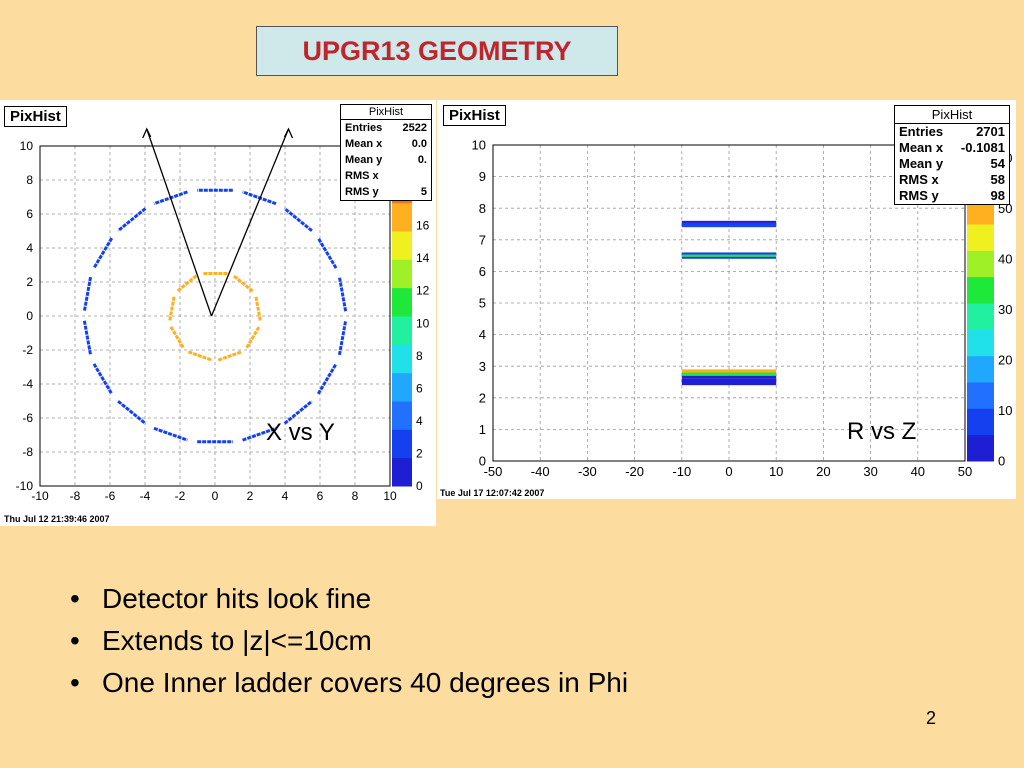 This screenshot has width=1024, height=768. Describe the element at coordinates (419, 421) in the screenshot. I see `palette-tick-label: 4` at that location.